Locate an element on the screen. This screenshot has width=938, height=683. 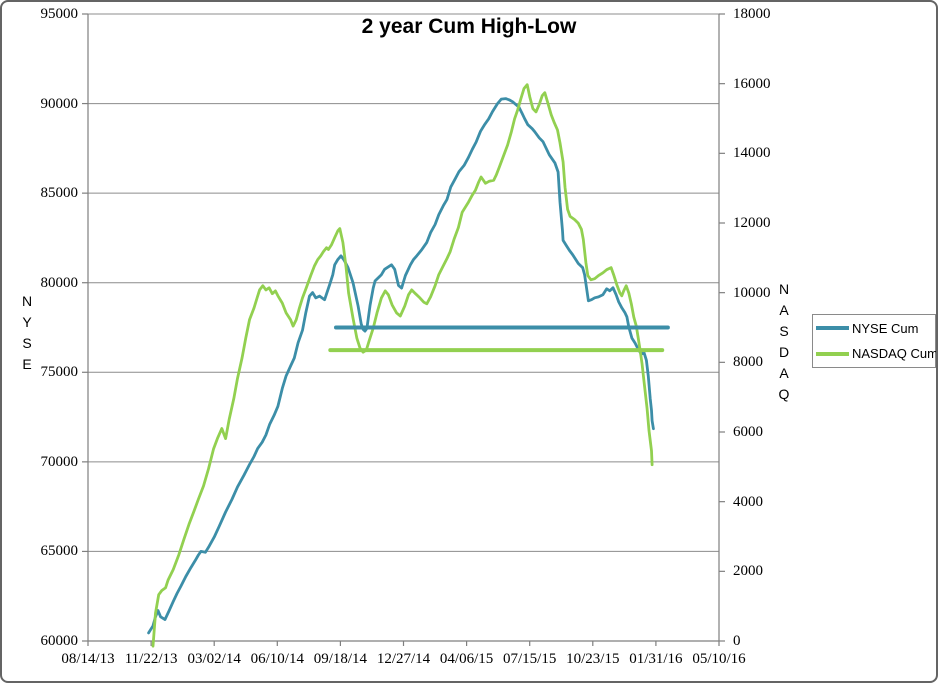
legend: NYSE Cum NASDAQ Cum is located at coordinates (875, 341).